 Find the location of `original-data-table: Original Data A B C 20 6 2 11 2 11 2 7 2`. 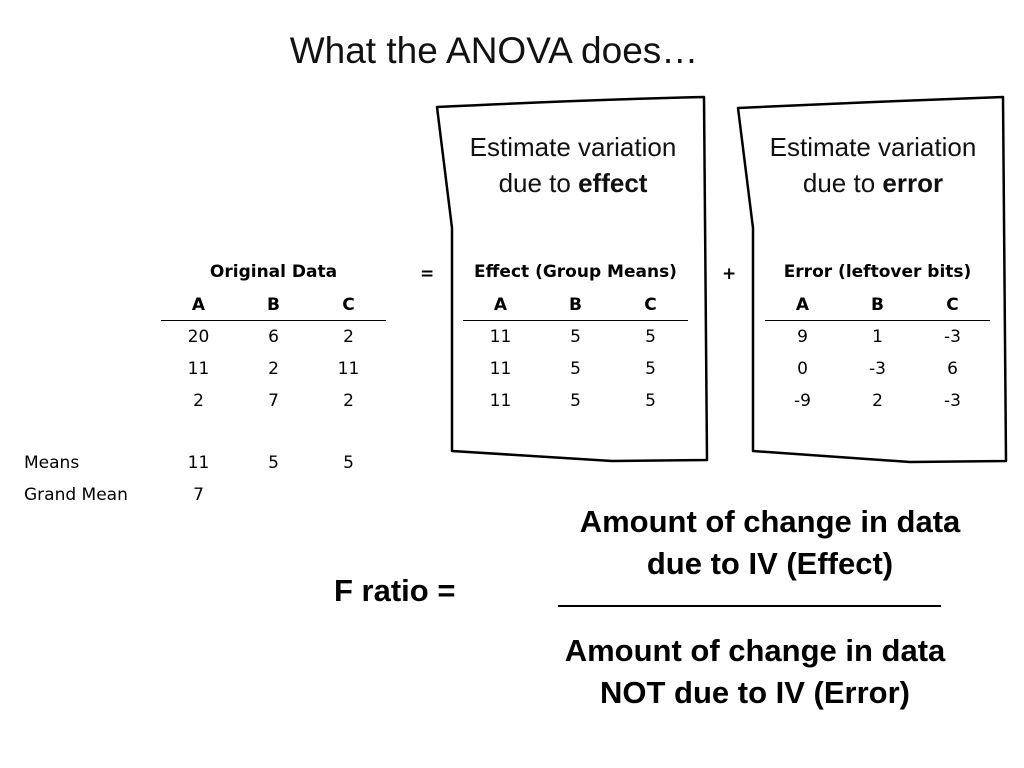

original-data-table: Original Data A B C 20 6 2 11 2 11 2 7 2 is located at coordinates (273, 339).